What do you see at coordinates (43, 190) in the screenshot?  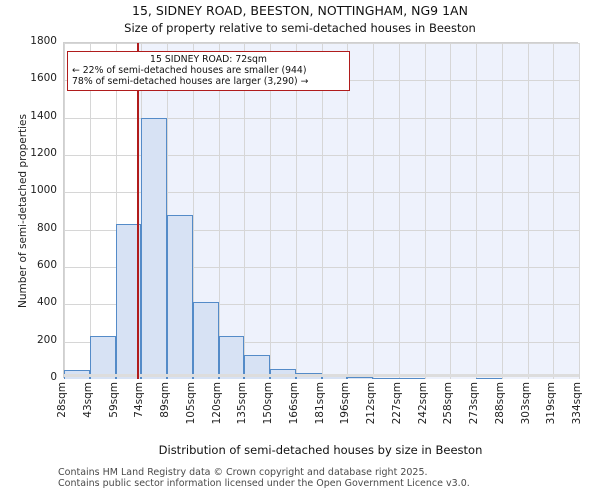 I see `y-tick-label: 1000` at bounding box center [43, 190].